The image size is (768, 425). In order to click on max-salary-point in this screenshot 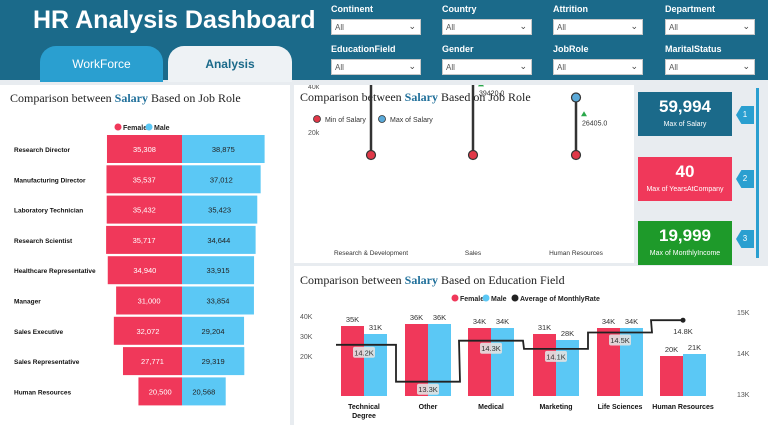, I will do `click(576, 97)`.